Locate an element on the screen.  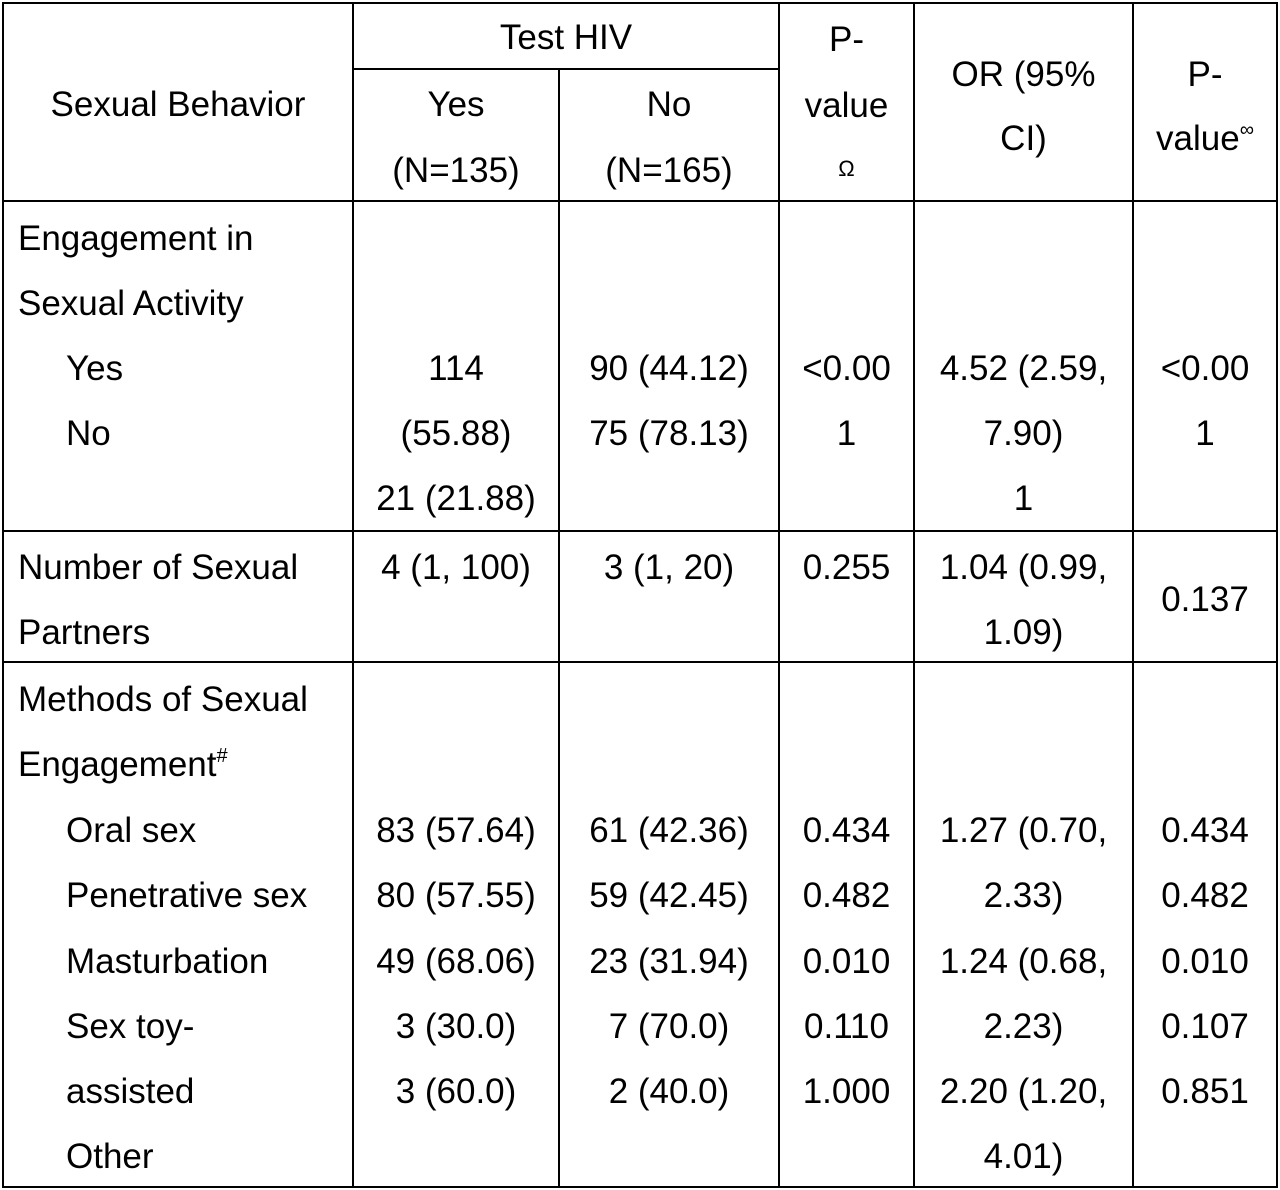
methods-title-line2: Engagement# is located at coordinates (123, 765).